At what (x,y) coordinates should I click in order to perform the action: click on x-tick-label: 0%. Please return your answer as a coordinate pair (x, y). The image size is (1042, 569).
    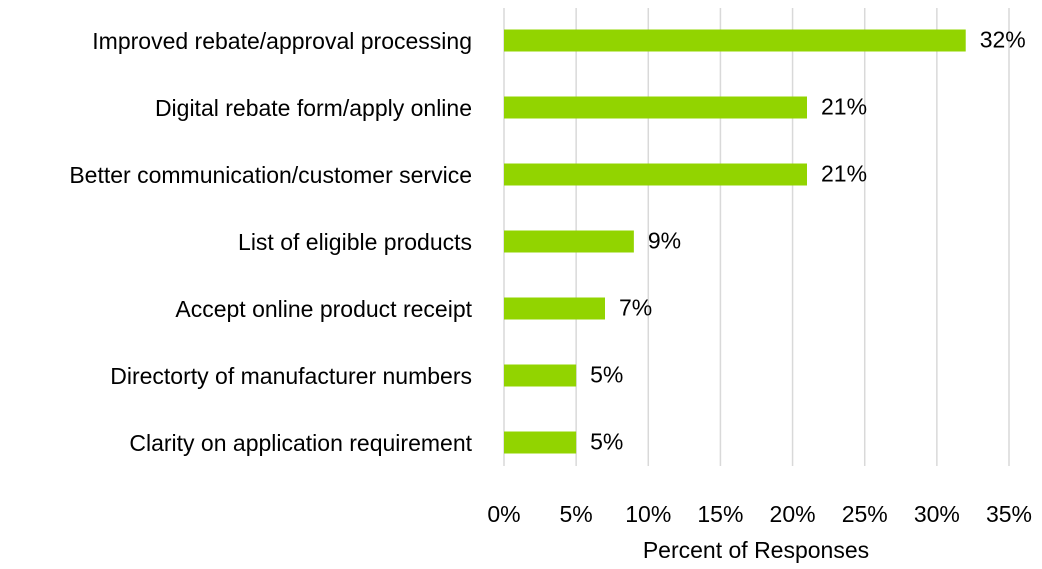
    Looking at the image, I should click on (503, 514).